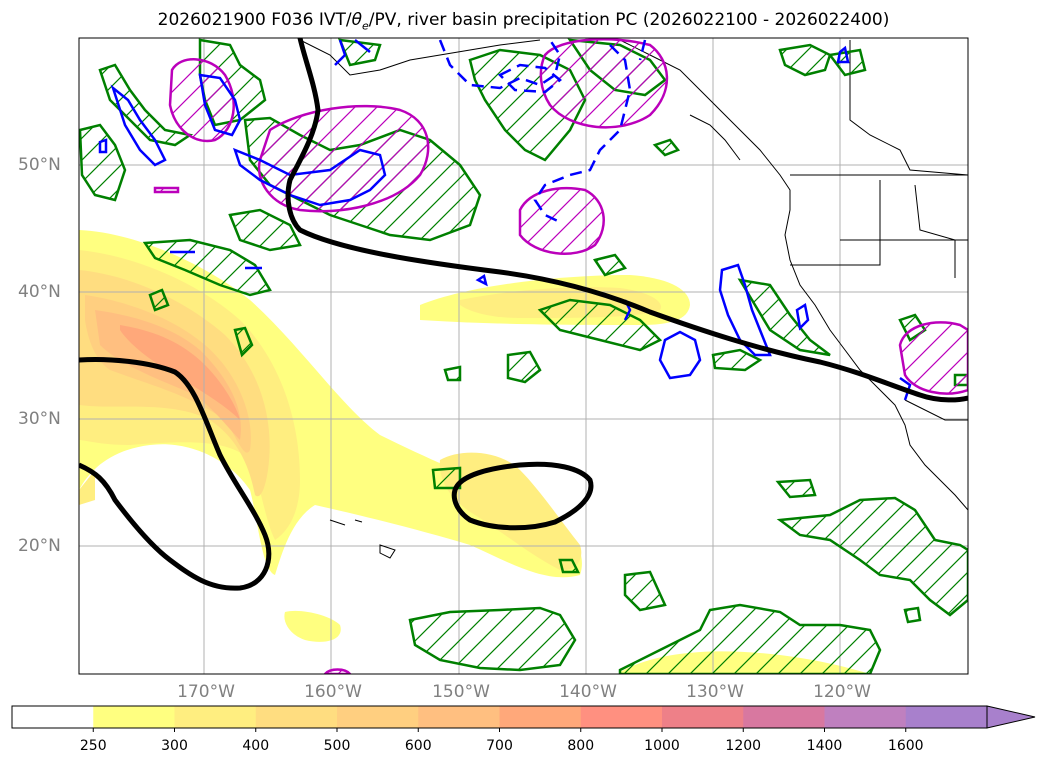 Image resolution: width=1047 pixels, height=767 pixels. What do you see at coordinates (461, 692) in the screenshot?
I see `lon-label: 150°W` at bounding box center [461, 692].